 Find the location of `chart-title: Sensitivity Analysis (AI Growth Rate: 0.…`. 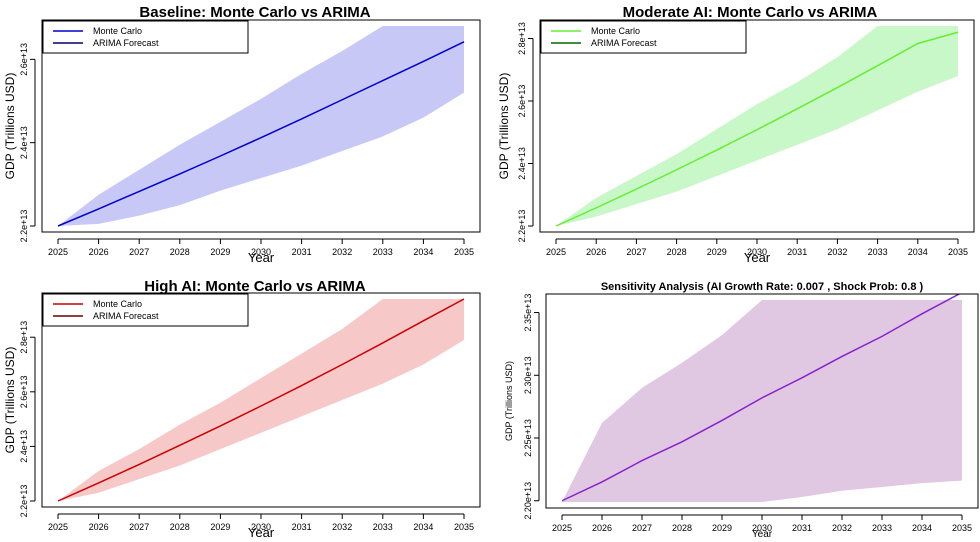

chart-title: Sensitivity Analysis (AI Growth Rate: 0.… is located at coordinates (762, 287).